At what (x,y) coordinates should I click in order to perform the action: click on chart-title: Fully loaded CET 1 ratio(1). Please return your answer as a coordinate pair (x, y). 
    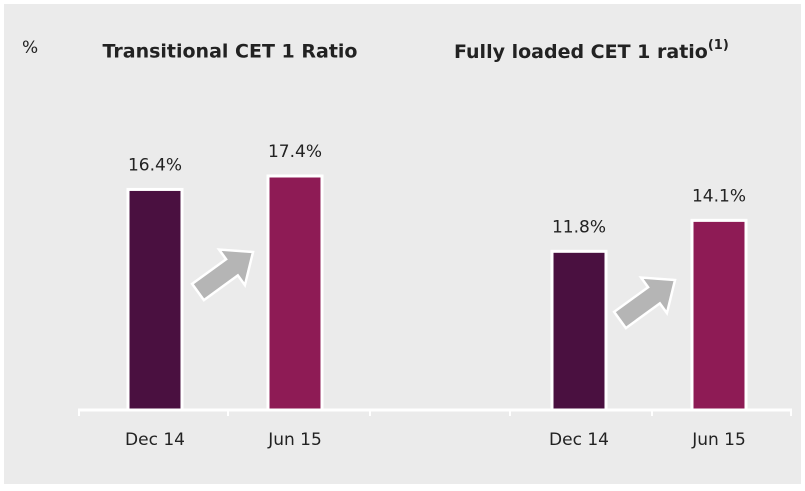
    Looking at the image, I should click on (591, 50).